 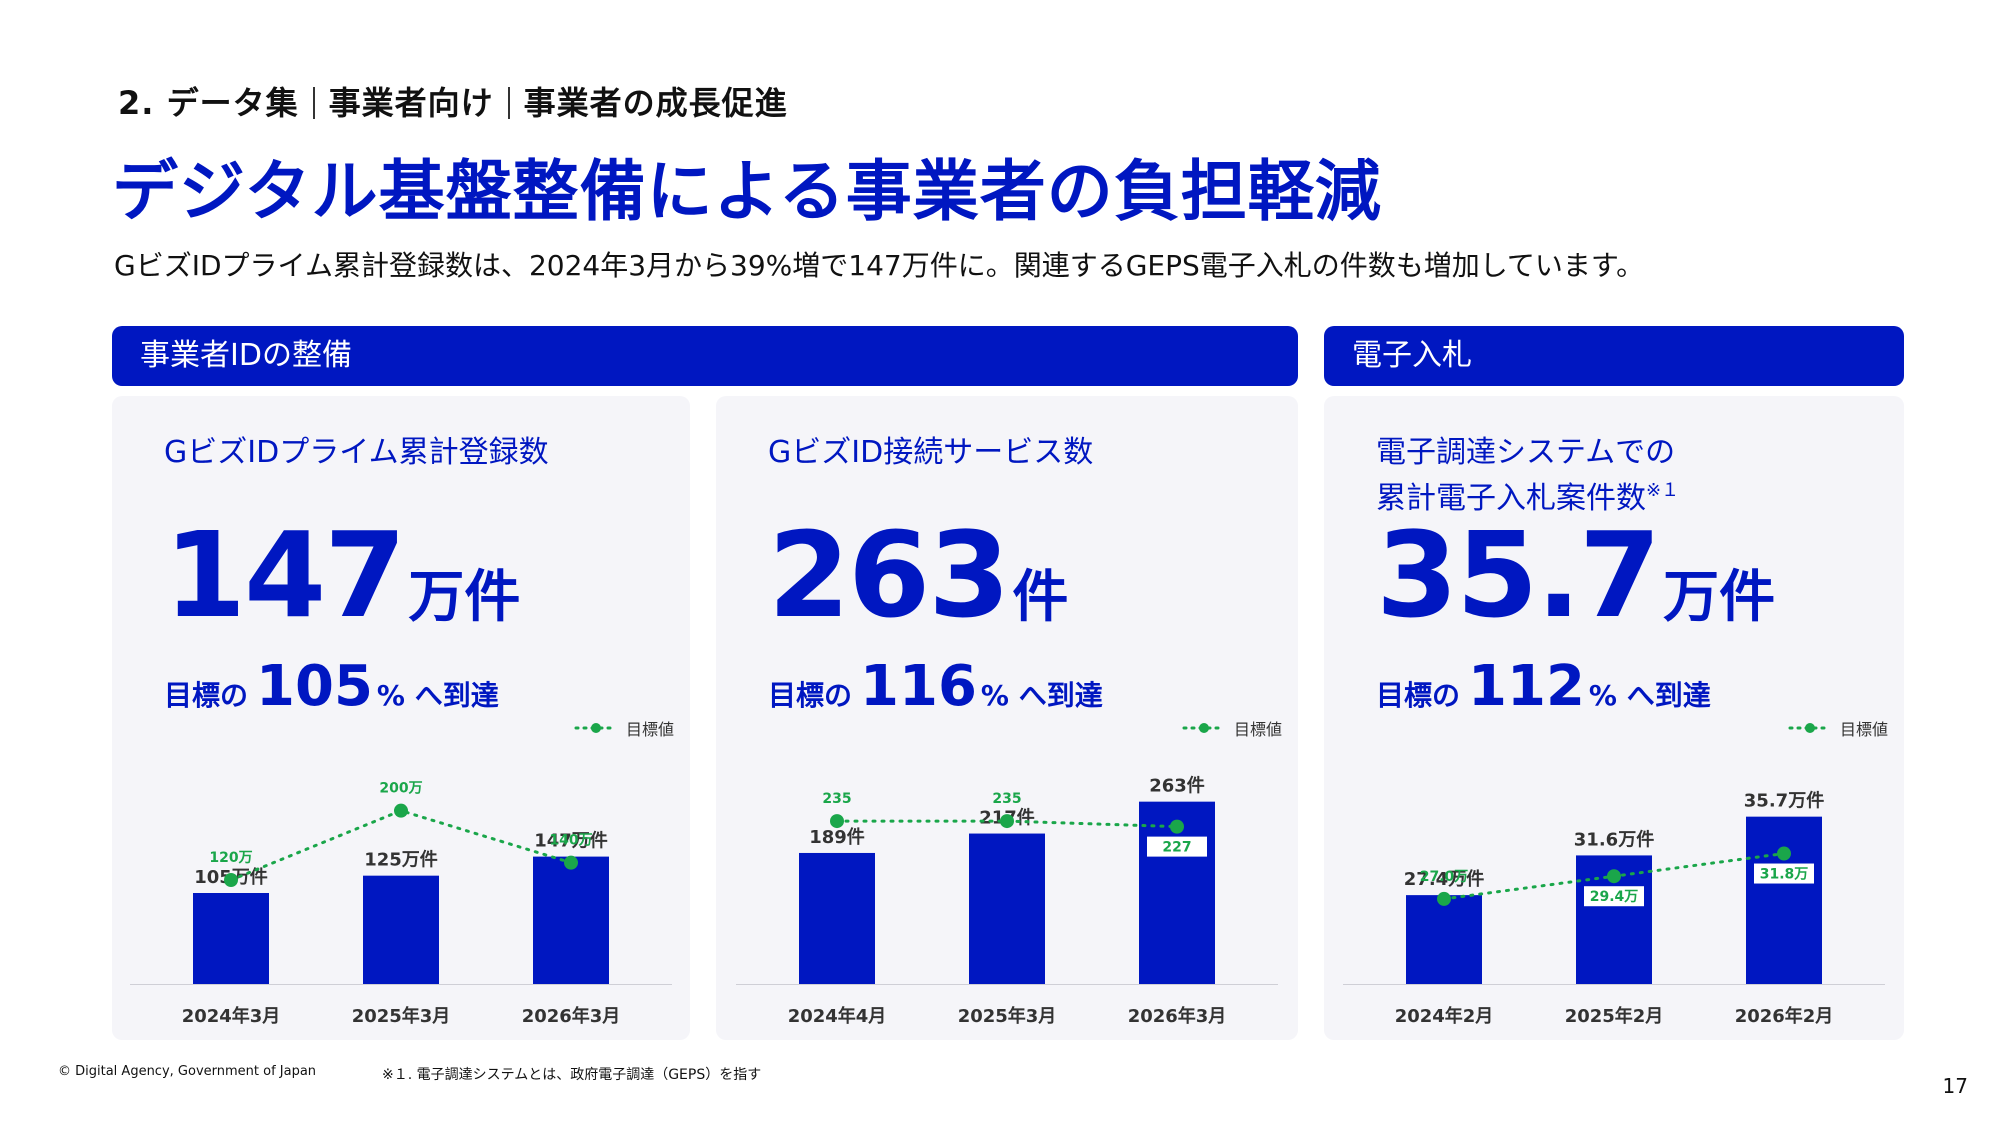 What do you see at coordinates (655, 103) in the screenshot?
I see `breadcrumb-item: 事業者の成長促進` at bounding box center [655, 103].